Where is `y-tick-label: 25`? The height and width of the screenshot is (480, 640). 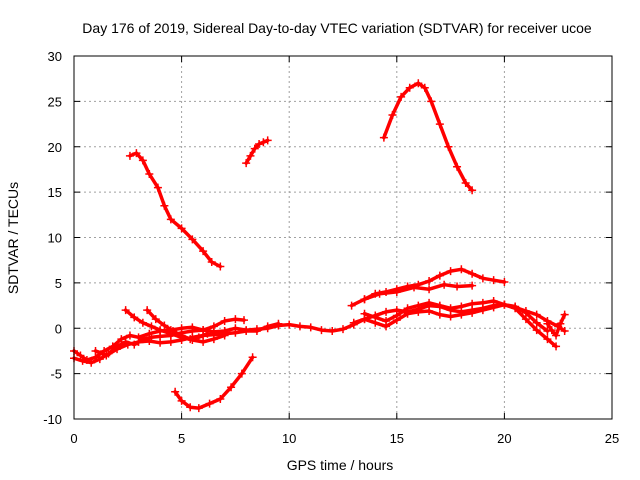
y-tick-label: 25 is located at coordinates (55, 101).